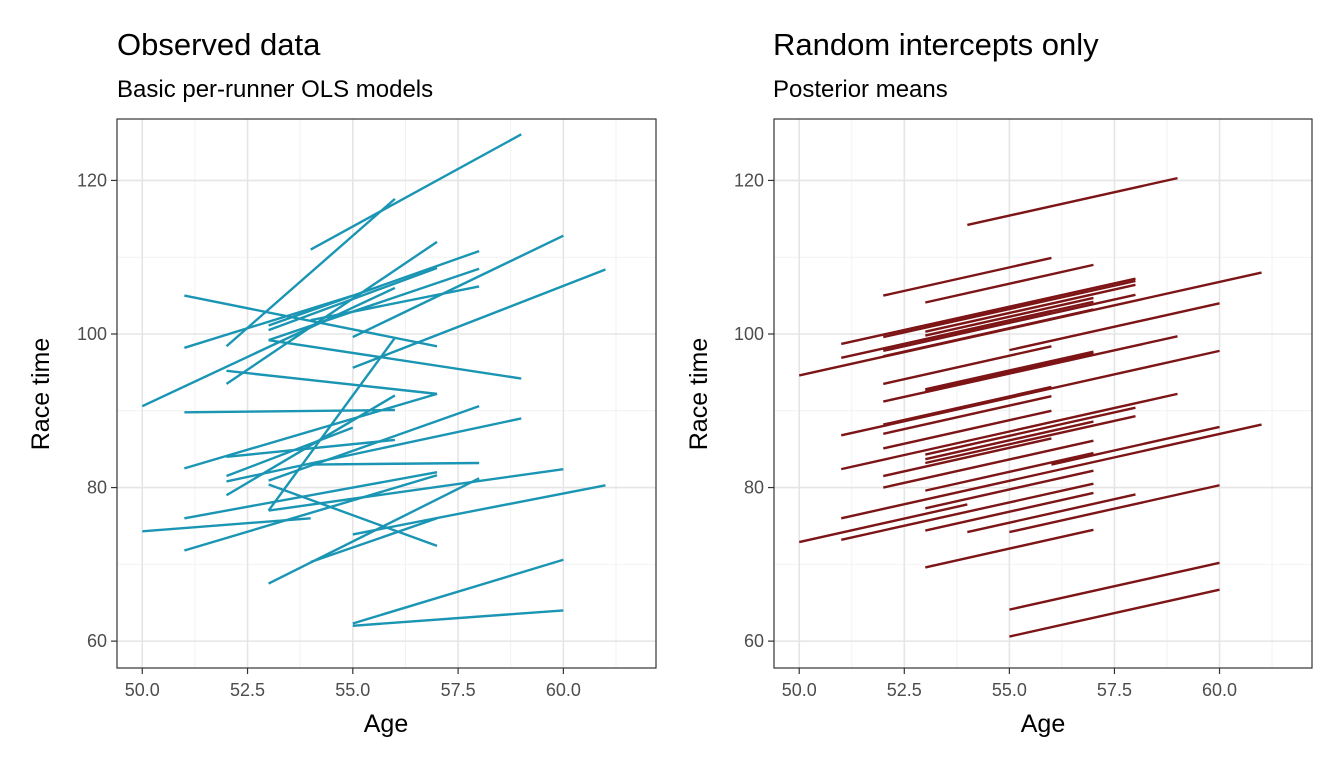 This screenshot has width=1344, height=768. What do you see at coordinates (219, 44) in the screenshot?
I see `chart-title: Observed data` at bounding box center [219, 44].